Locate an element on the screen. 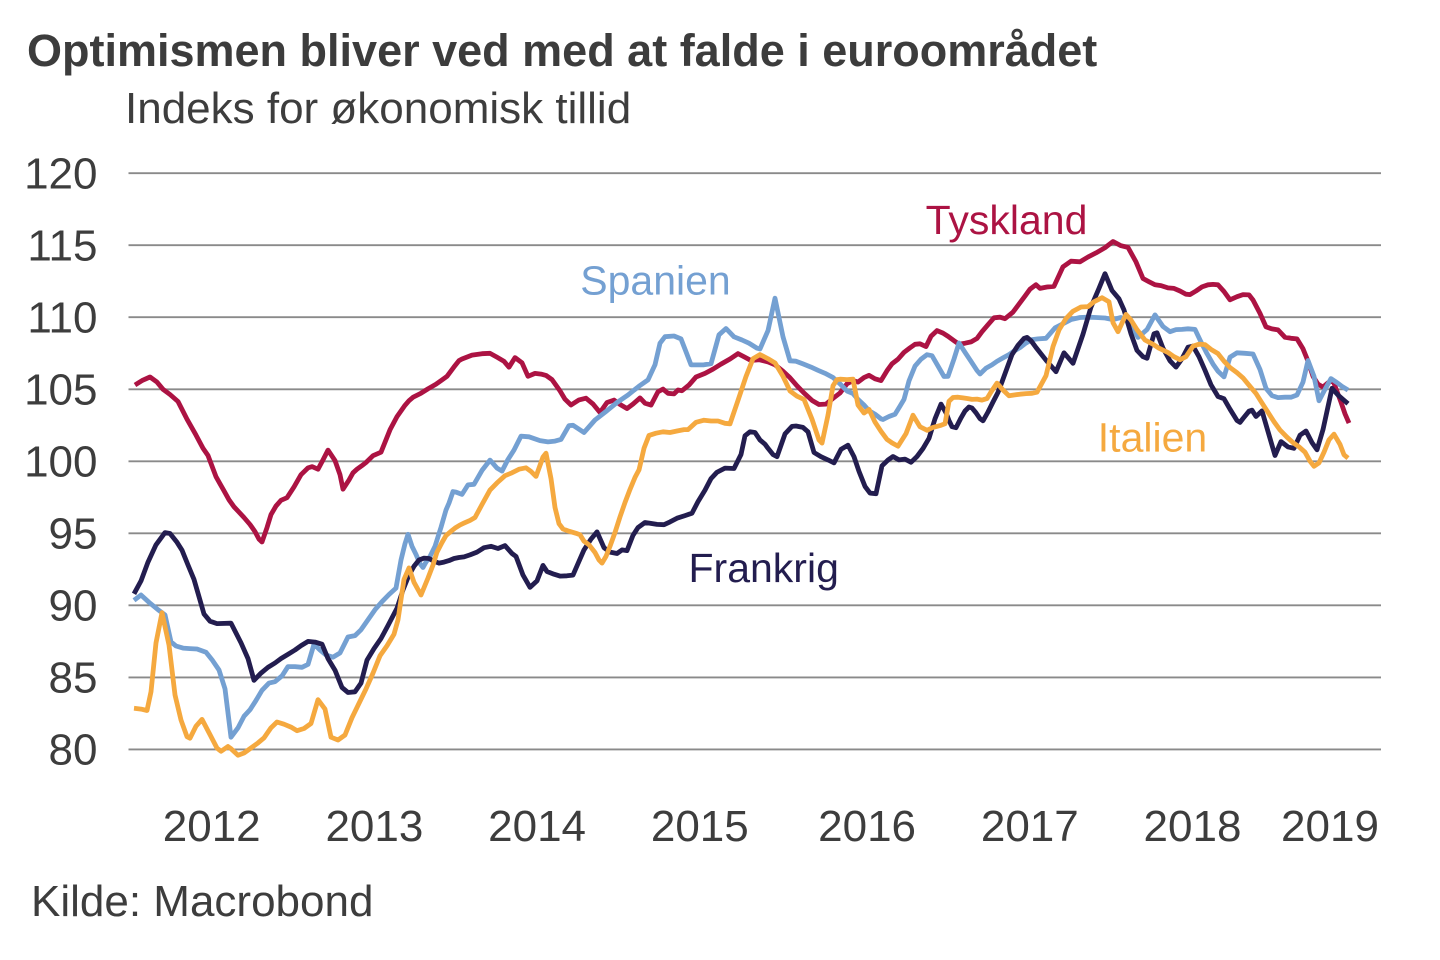  svg-text: 2016 is located at coordinates (867, 826).